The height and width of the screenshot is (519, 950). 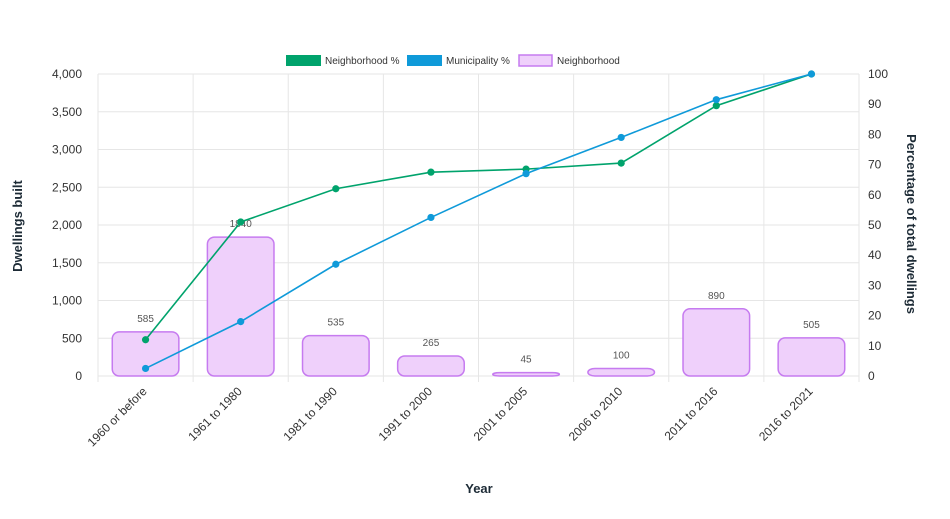 I want to click on y-left-tick-label: 1,500, so click(x=67, y=263).